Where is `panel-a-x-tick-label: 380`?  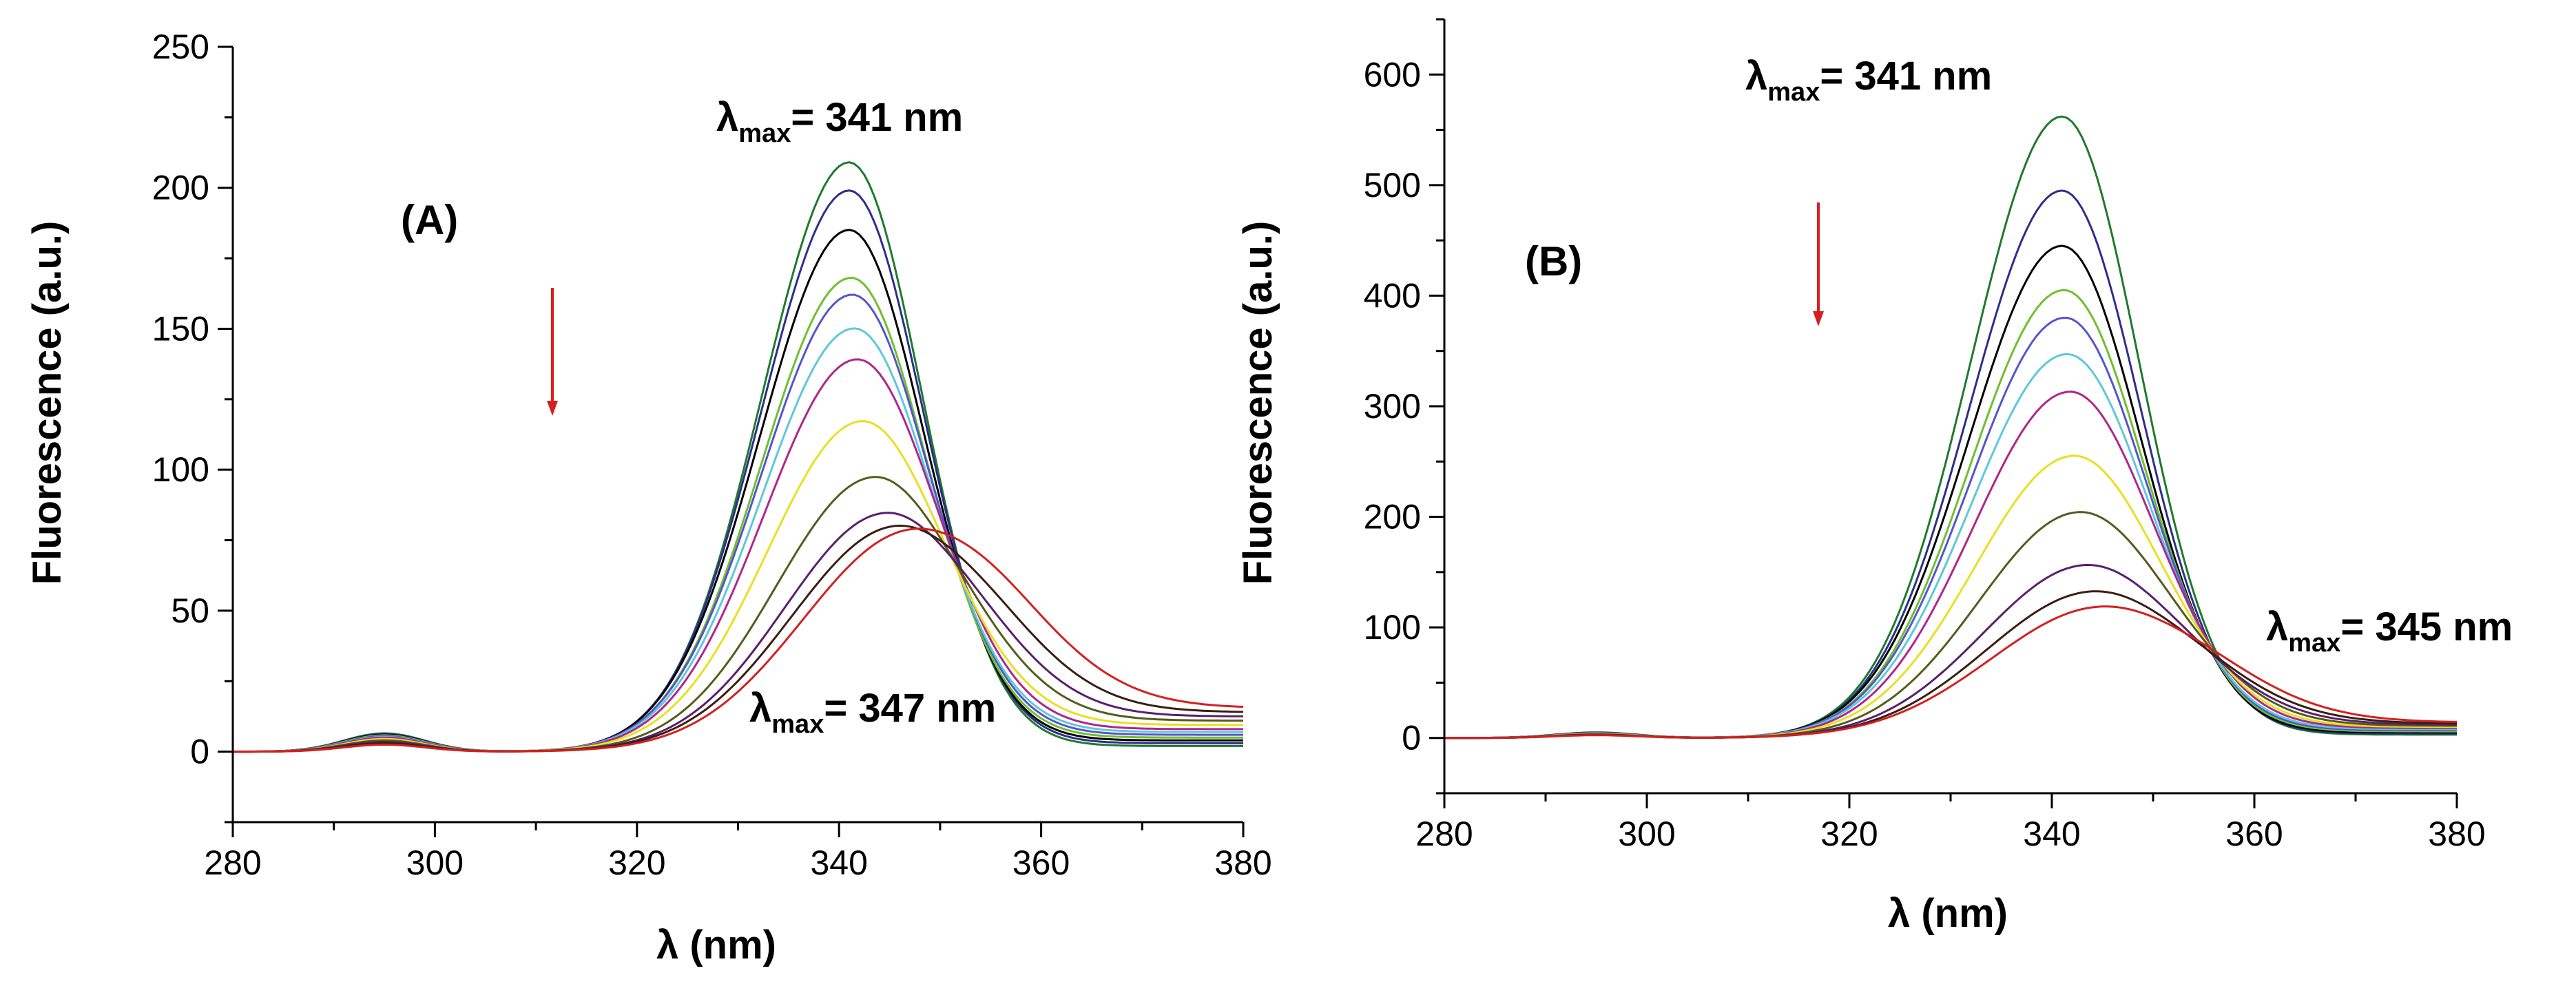 panel-a-x-tick-label: 380 is located at coordinates (1242, 863).